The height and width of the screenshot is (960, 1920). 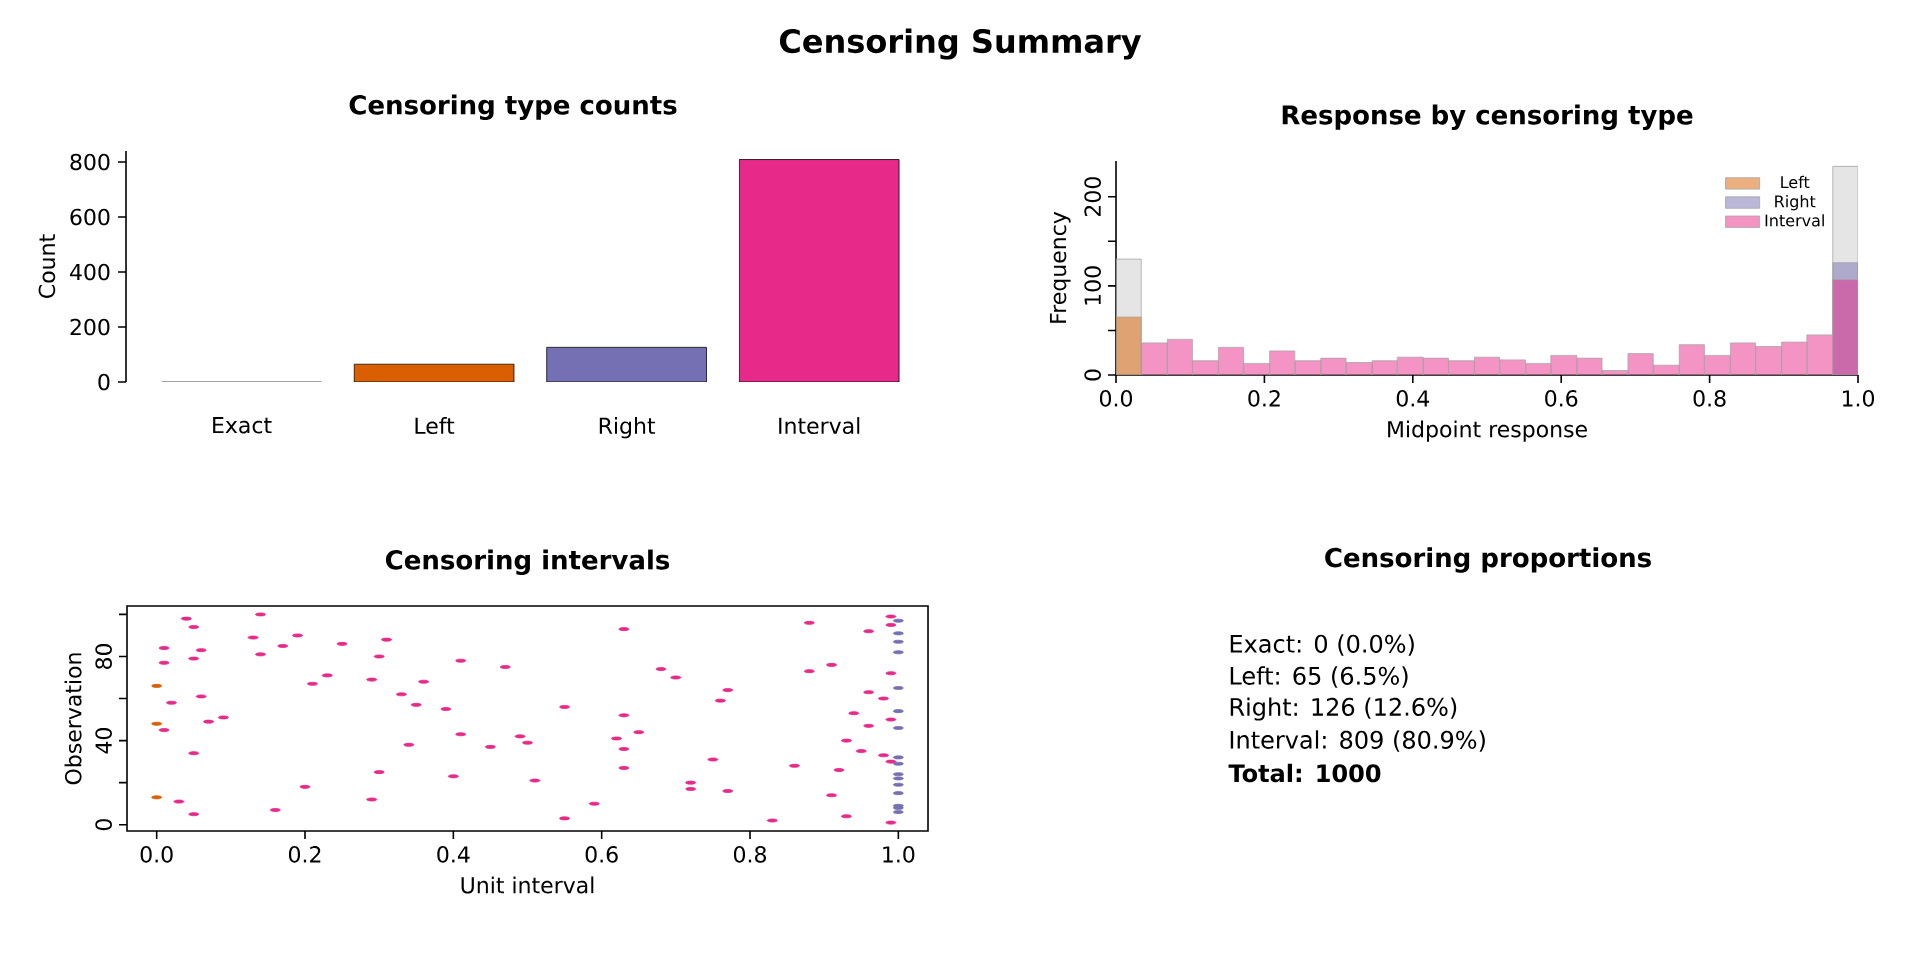 What do you see at coordinates (47, 266) in the screenshot?
I see `y-axis-title: Count` at bounding box center [47, 266].